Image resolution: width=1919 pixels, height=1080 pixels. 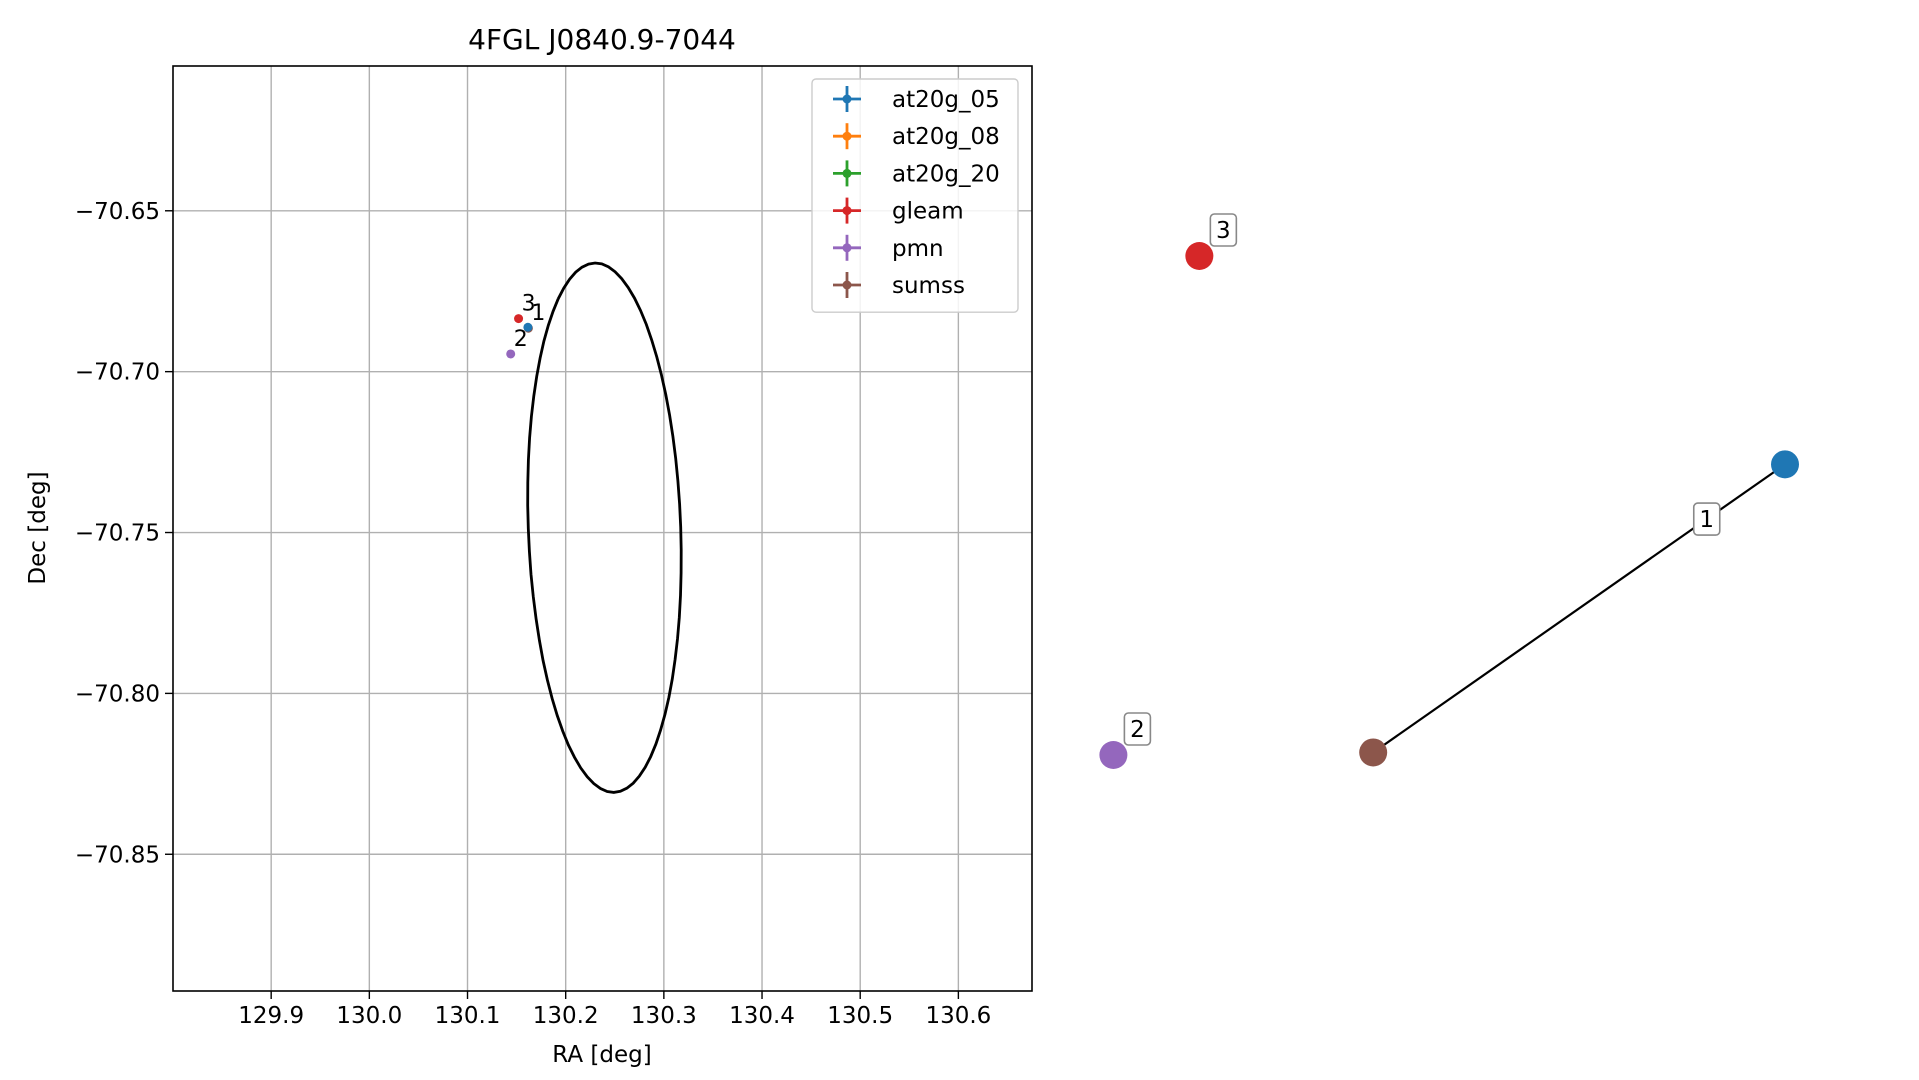 I want to click on legend-entry-sumss: sumss, so click(x=928, y=286).